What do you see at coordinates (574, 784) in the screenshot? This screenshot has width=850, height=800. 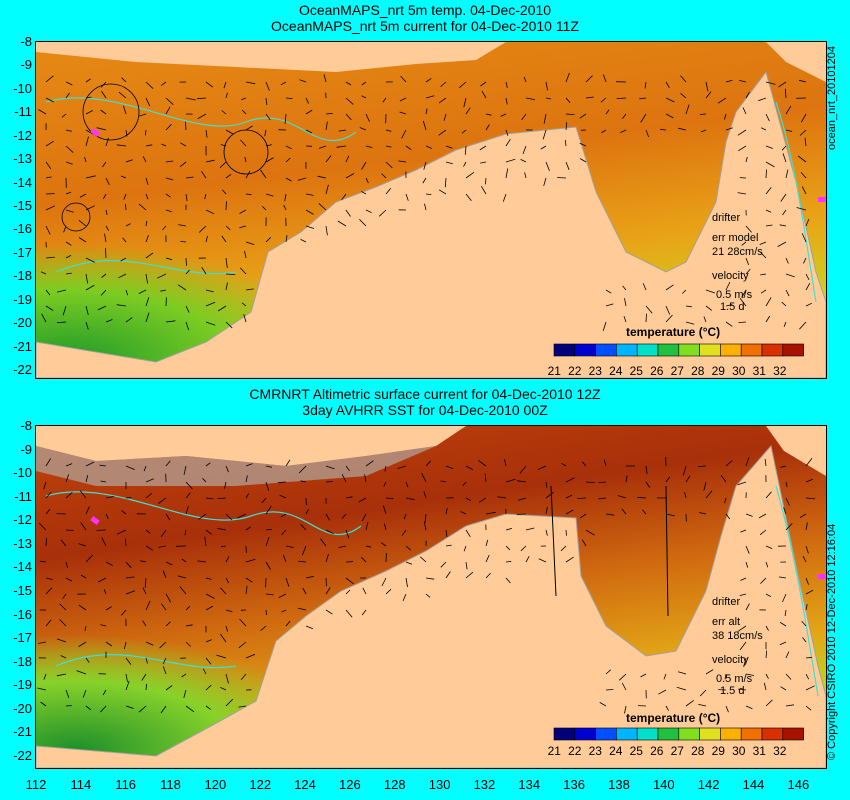 I see `x-tick-label: 136` at bounding box center [574, 784].